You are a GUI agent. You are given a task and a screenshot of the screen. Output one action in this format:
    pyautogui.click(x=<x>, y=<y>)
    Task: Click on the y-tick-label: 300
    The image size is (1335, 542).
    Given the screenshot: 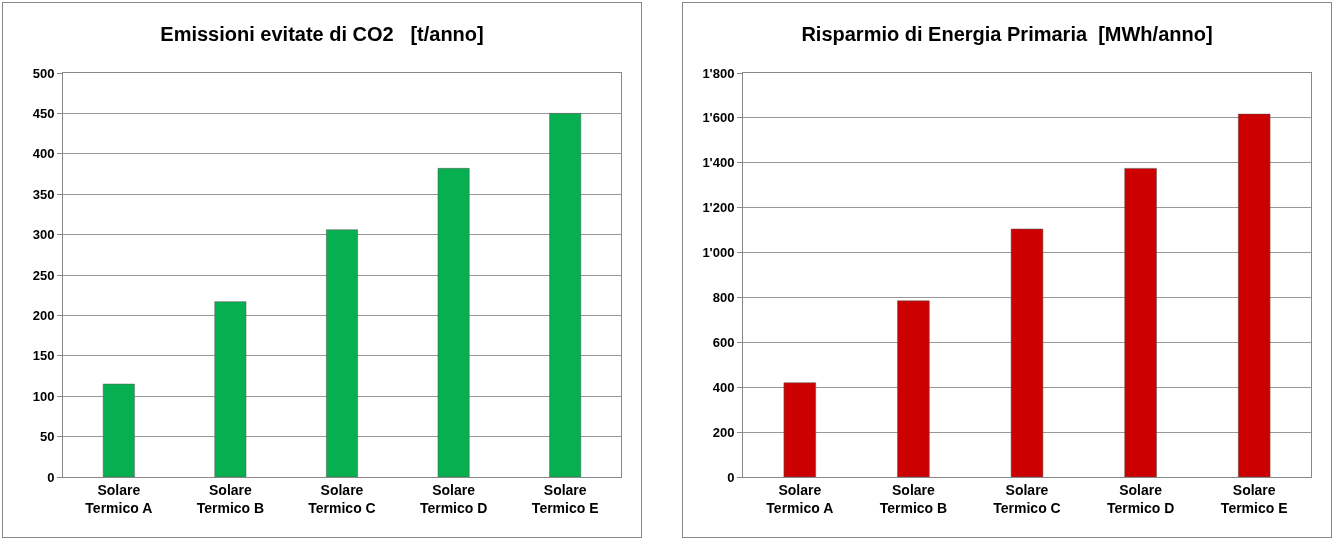 What is the action you would take?
    pyautogui.click(x=43, y=235)
    